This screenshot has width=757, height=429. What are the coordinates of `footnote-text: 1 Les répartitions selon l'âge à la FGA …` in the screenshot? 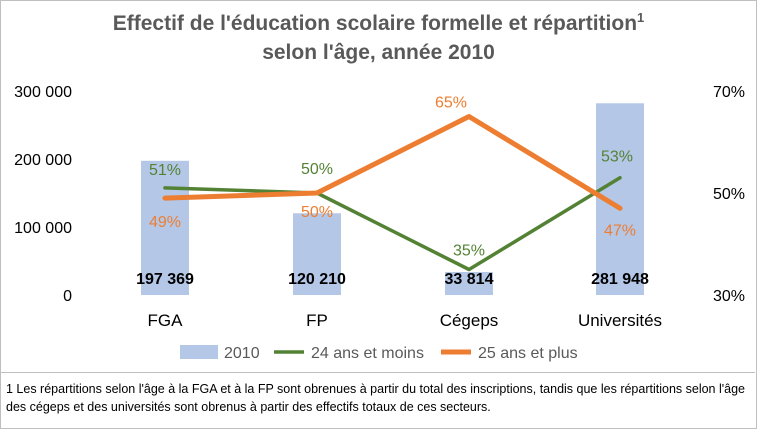 It's located at (375, 398).